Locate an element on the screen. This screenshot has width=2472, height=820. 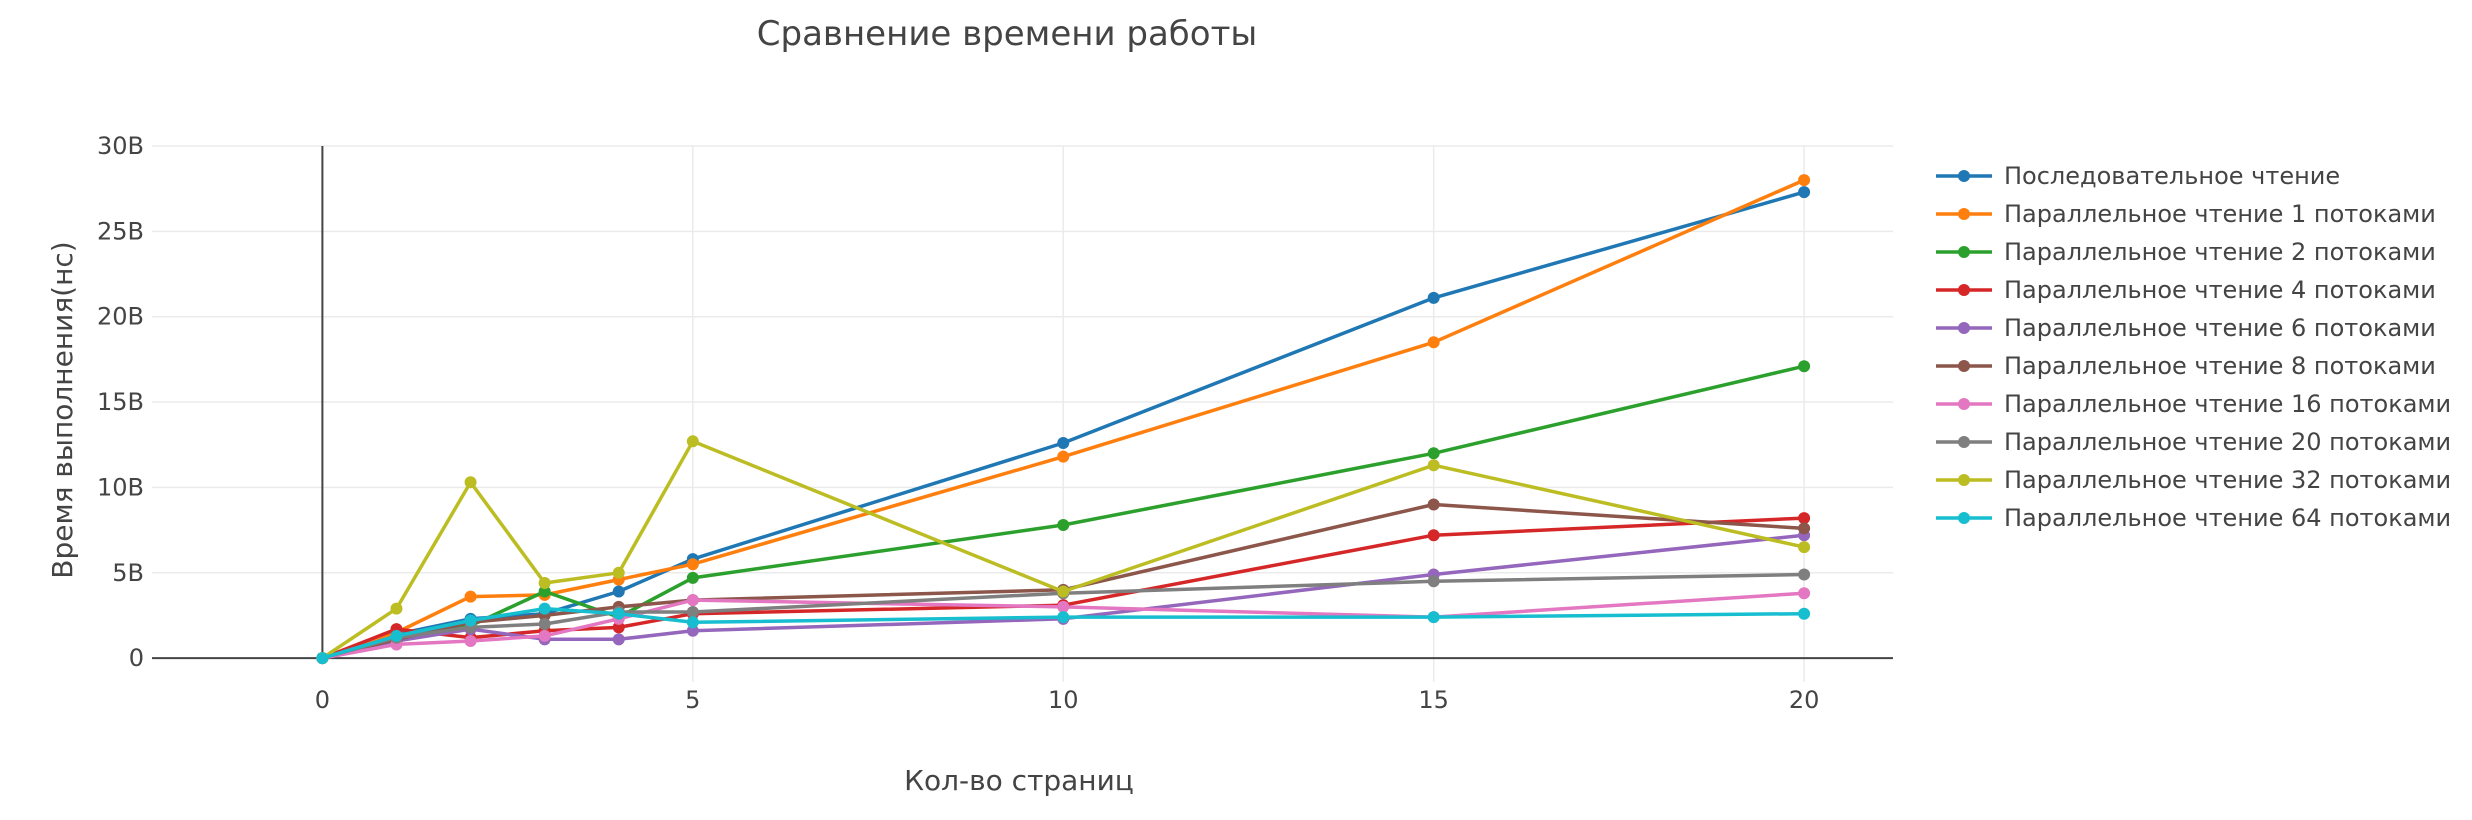
legend-item: Последовательное чтение is located at coordinates (2138, 176).